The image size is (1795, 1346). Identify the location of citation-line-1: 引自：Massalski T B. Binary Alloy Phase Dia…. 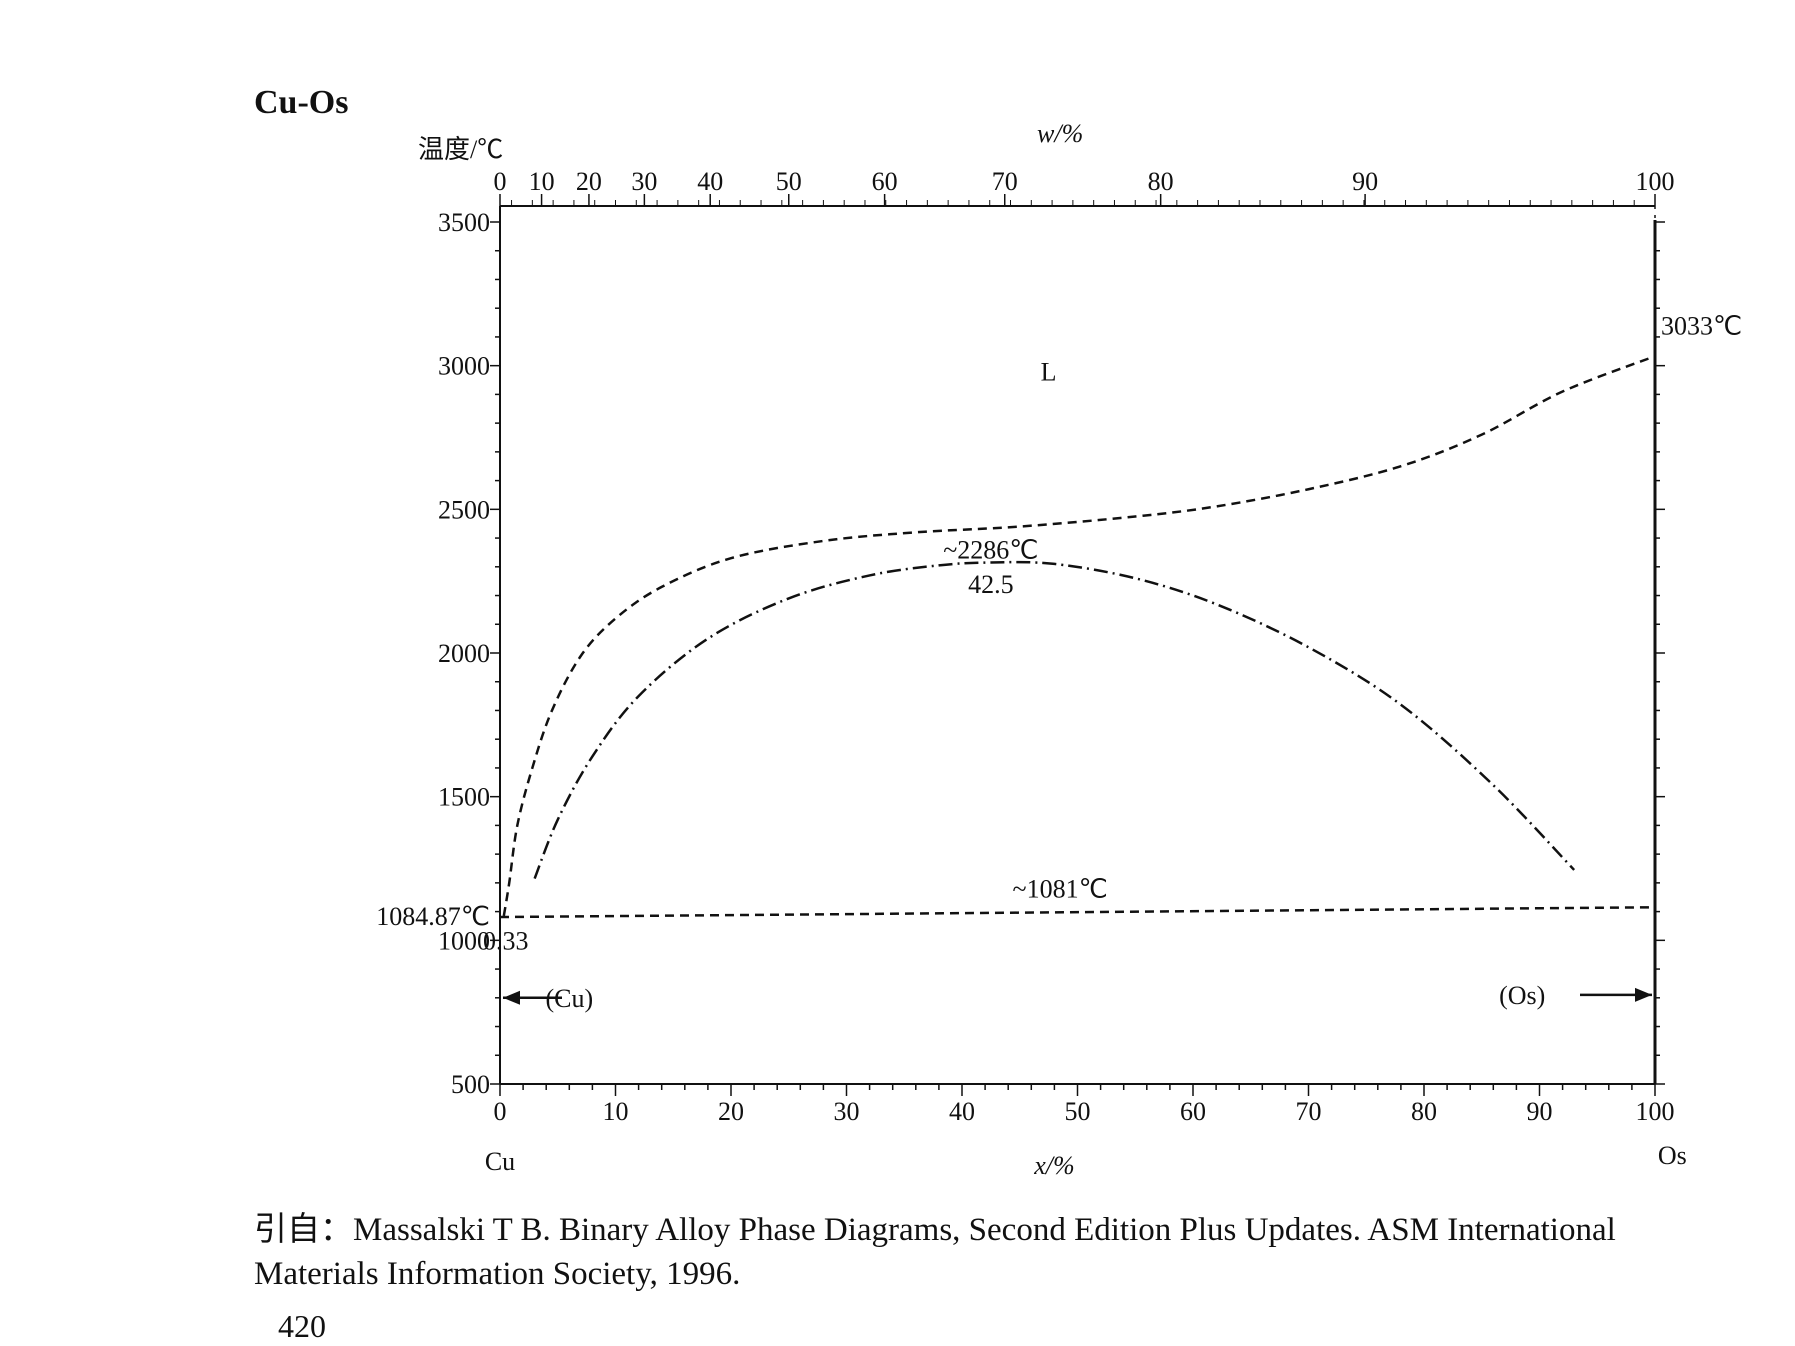
(935, 1230).